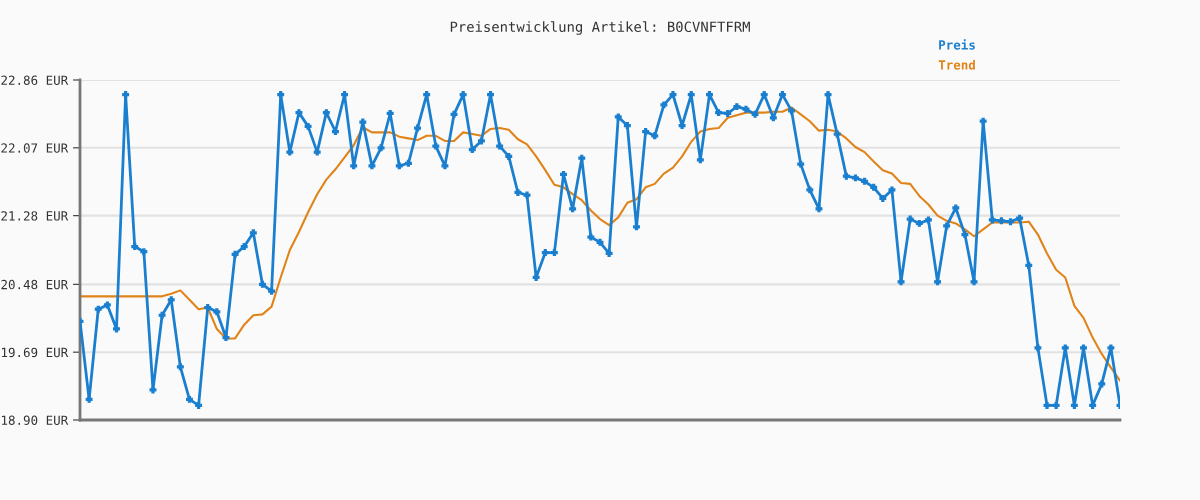 The height and width of the screenshot is (500, 1200). What do you see at coordinates (35, 148) in the screenshot?
I see `y-tick-label: 22.07 EUR` at bounding box center [35, 148].